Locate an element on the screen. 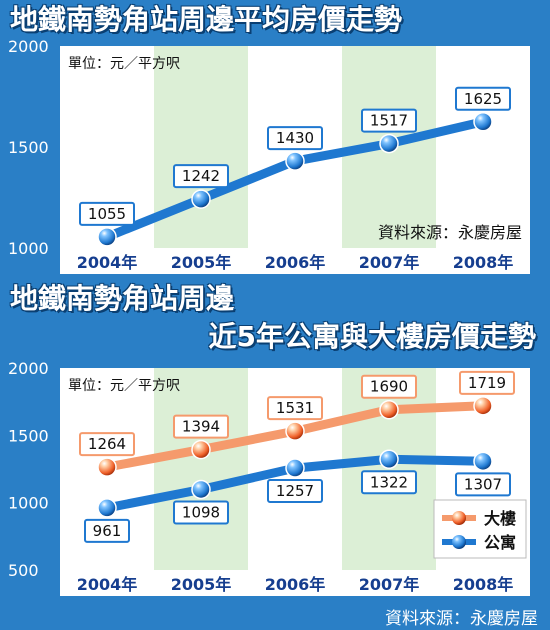 The image size is (550, 630). value-label: 1719 is located at coordinates (487, 383).